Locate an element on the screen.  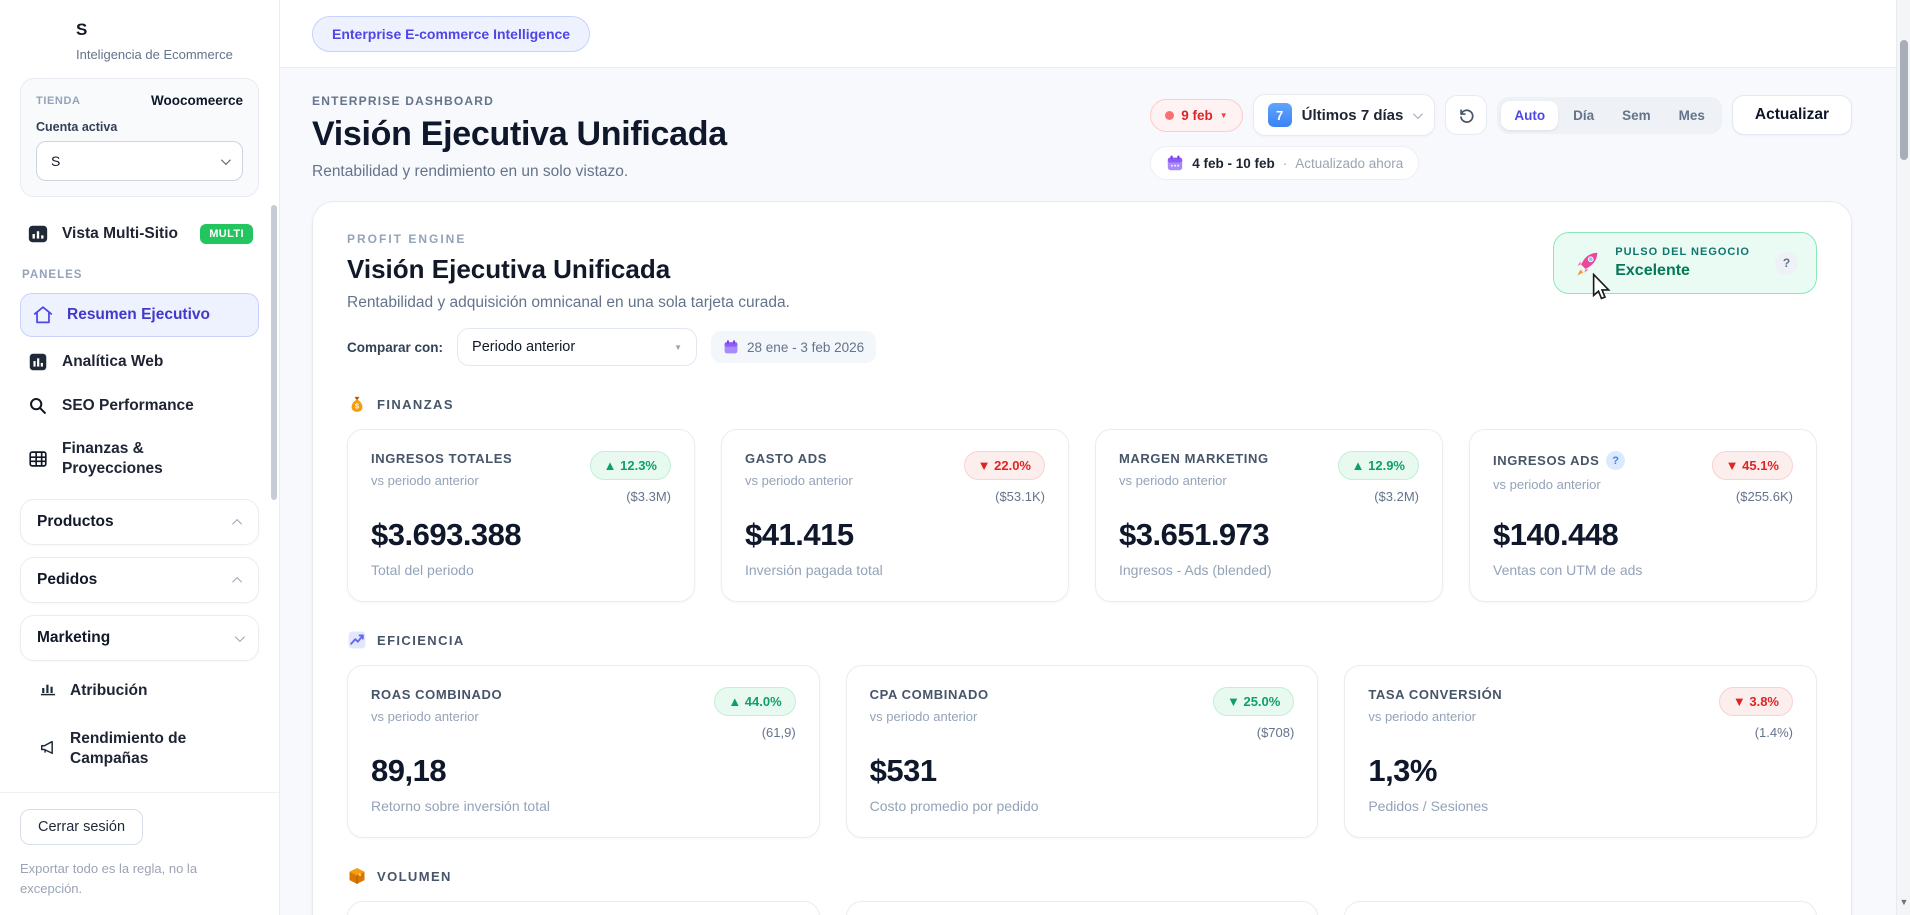
business-pulse-badge: PULSO DEL NEGOCIO Excelente ? is located at coordinates (1685, 263).